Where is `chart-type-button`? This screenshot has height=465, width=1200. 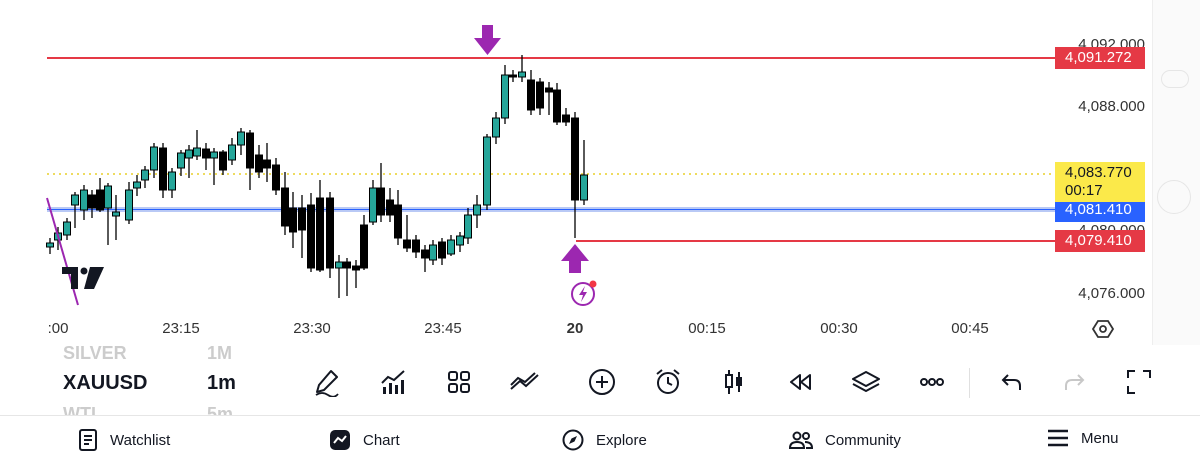
chart-type-button is located at coordinates (525, 382).